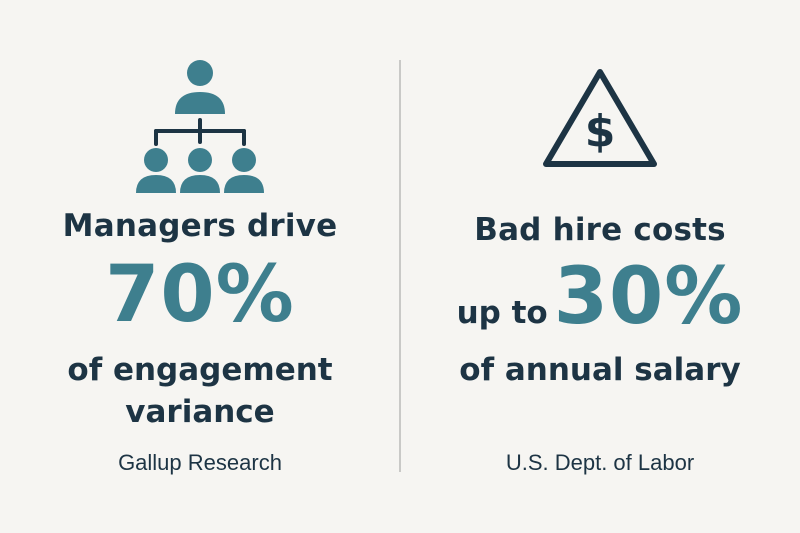 The image size is (800, 533). I want to click on source-citation: Gallup Research, so click(200, 462).